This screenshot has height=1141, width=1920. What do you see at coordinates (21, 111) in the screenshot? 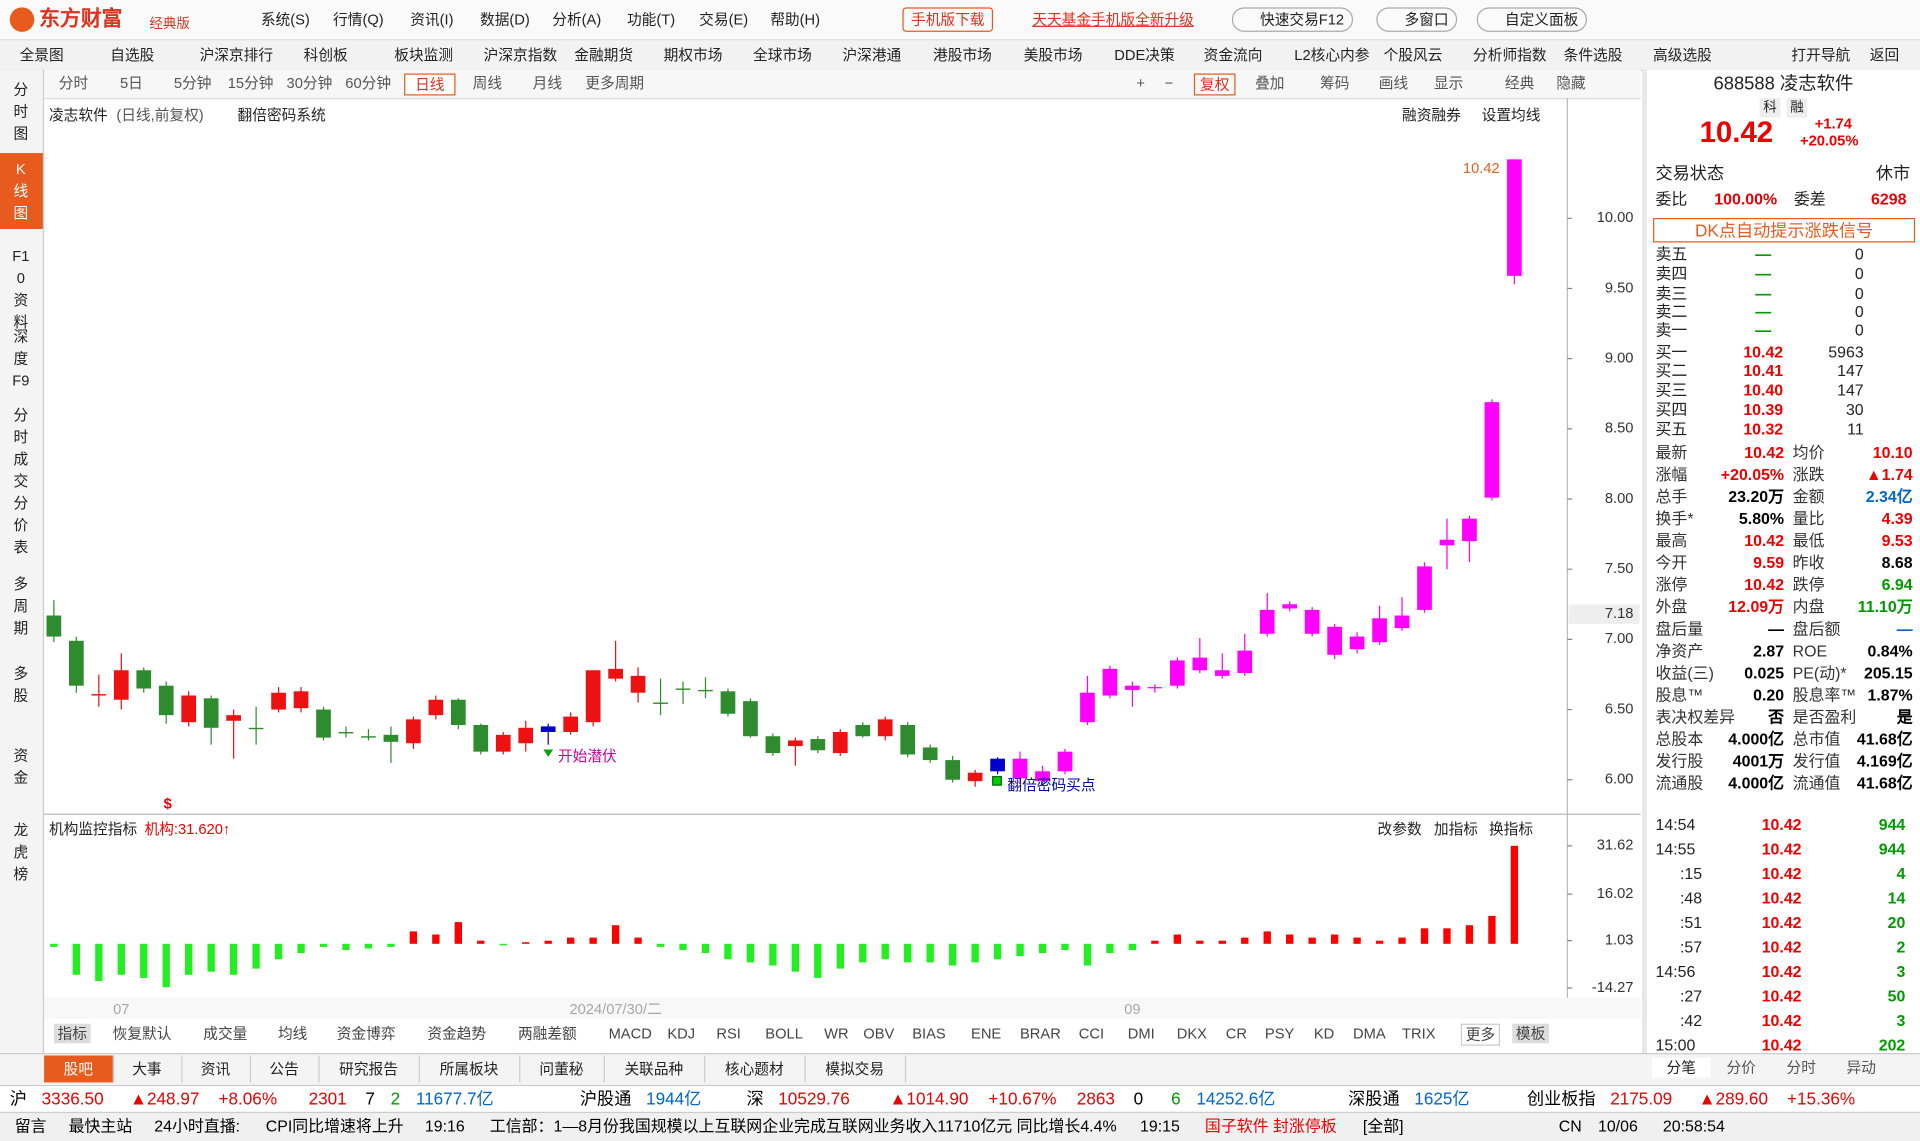
I see `sidebar-item: 分时图` at bounding box center [21, 111].